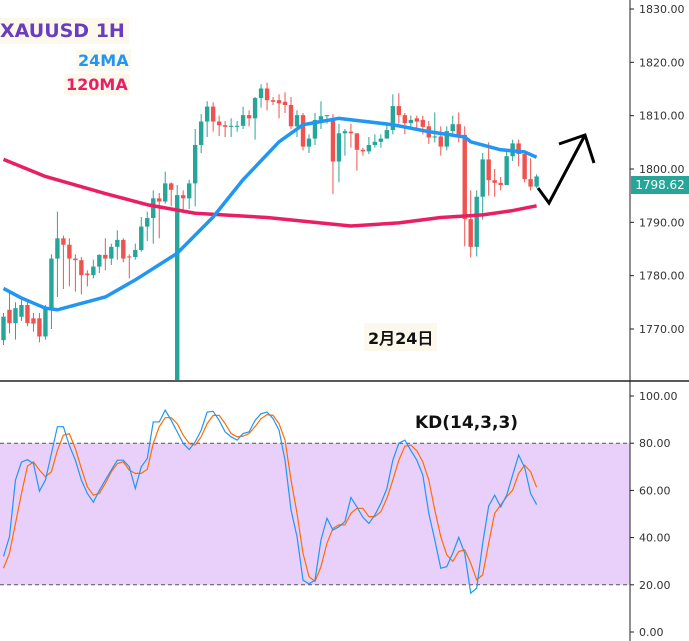 This screenshot has width=689, height=641. I want to click on kd-indicator-title: KD(14,3,3), so click(467, 423).